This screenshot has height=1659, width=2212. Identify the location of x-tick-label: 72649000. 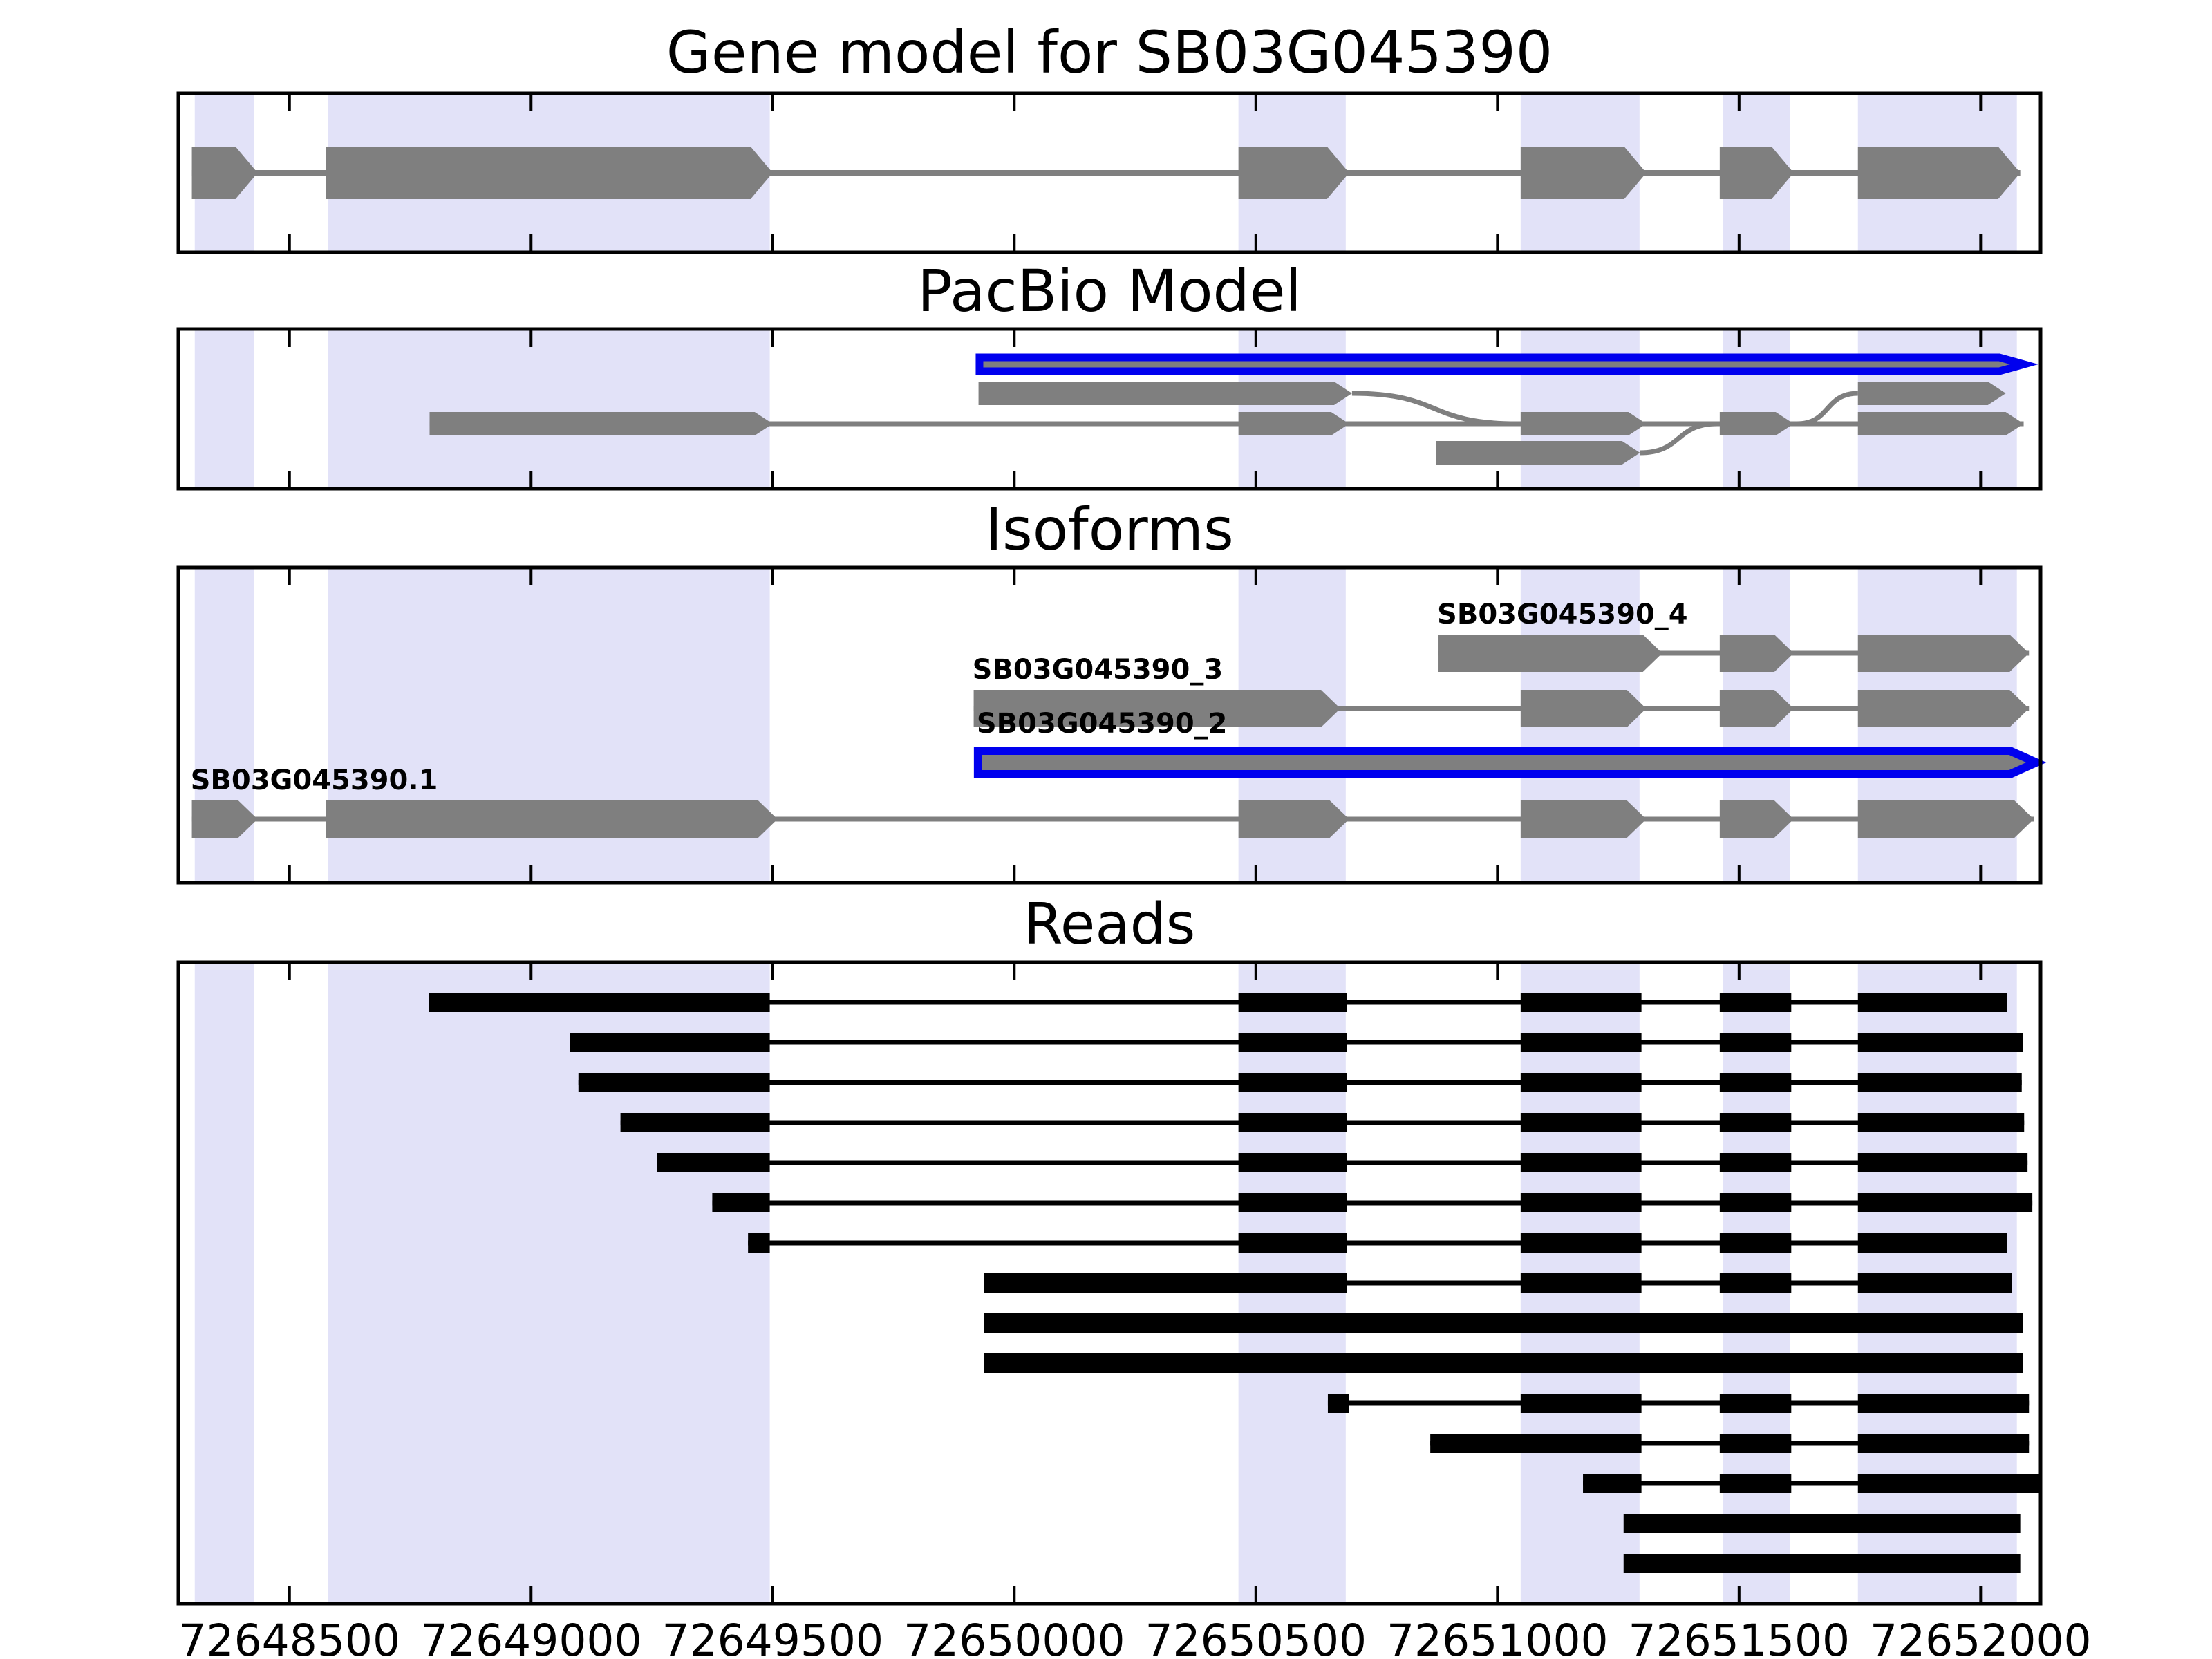
(531, 1637).